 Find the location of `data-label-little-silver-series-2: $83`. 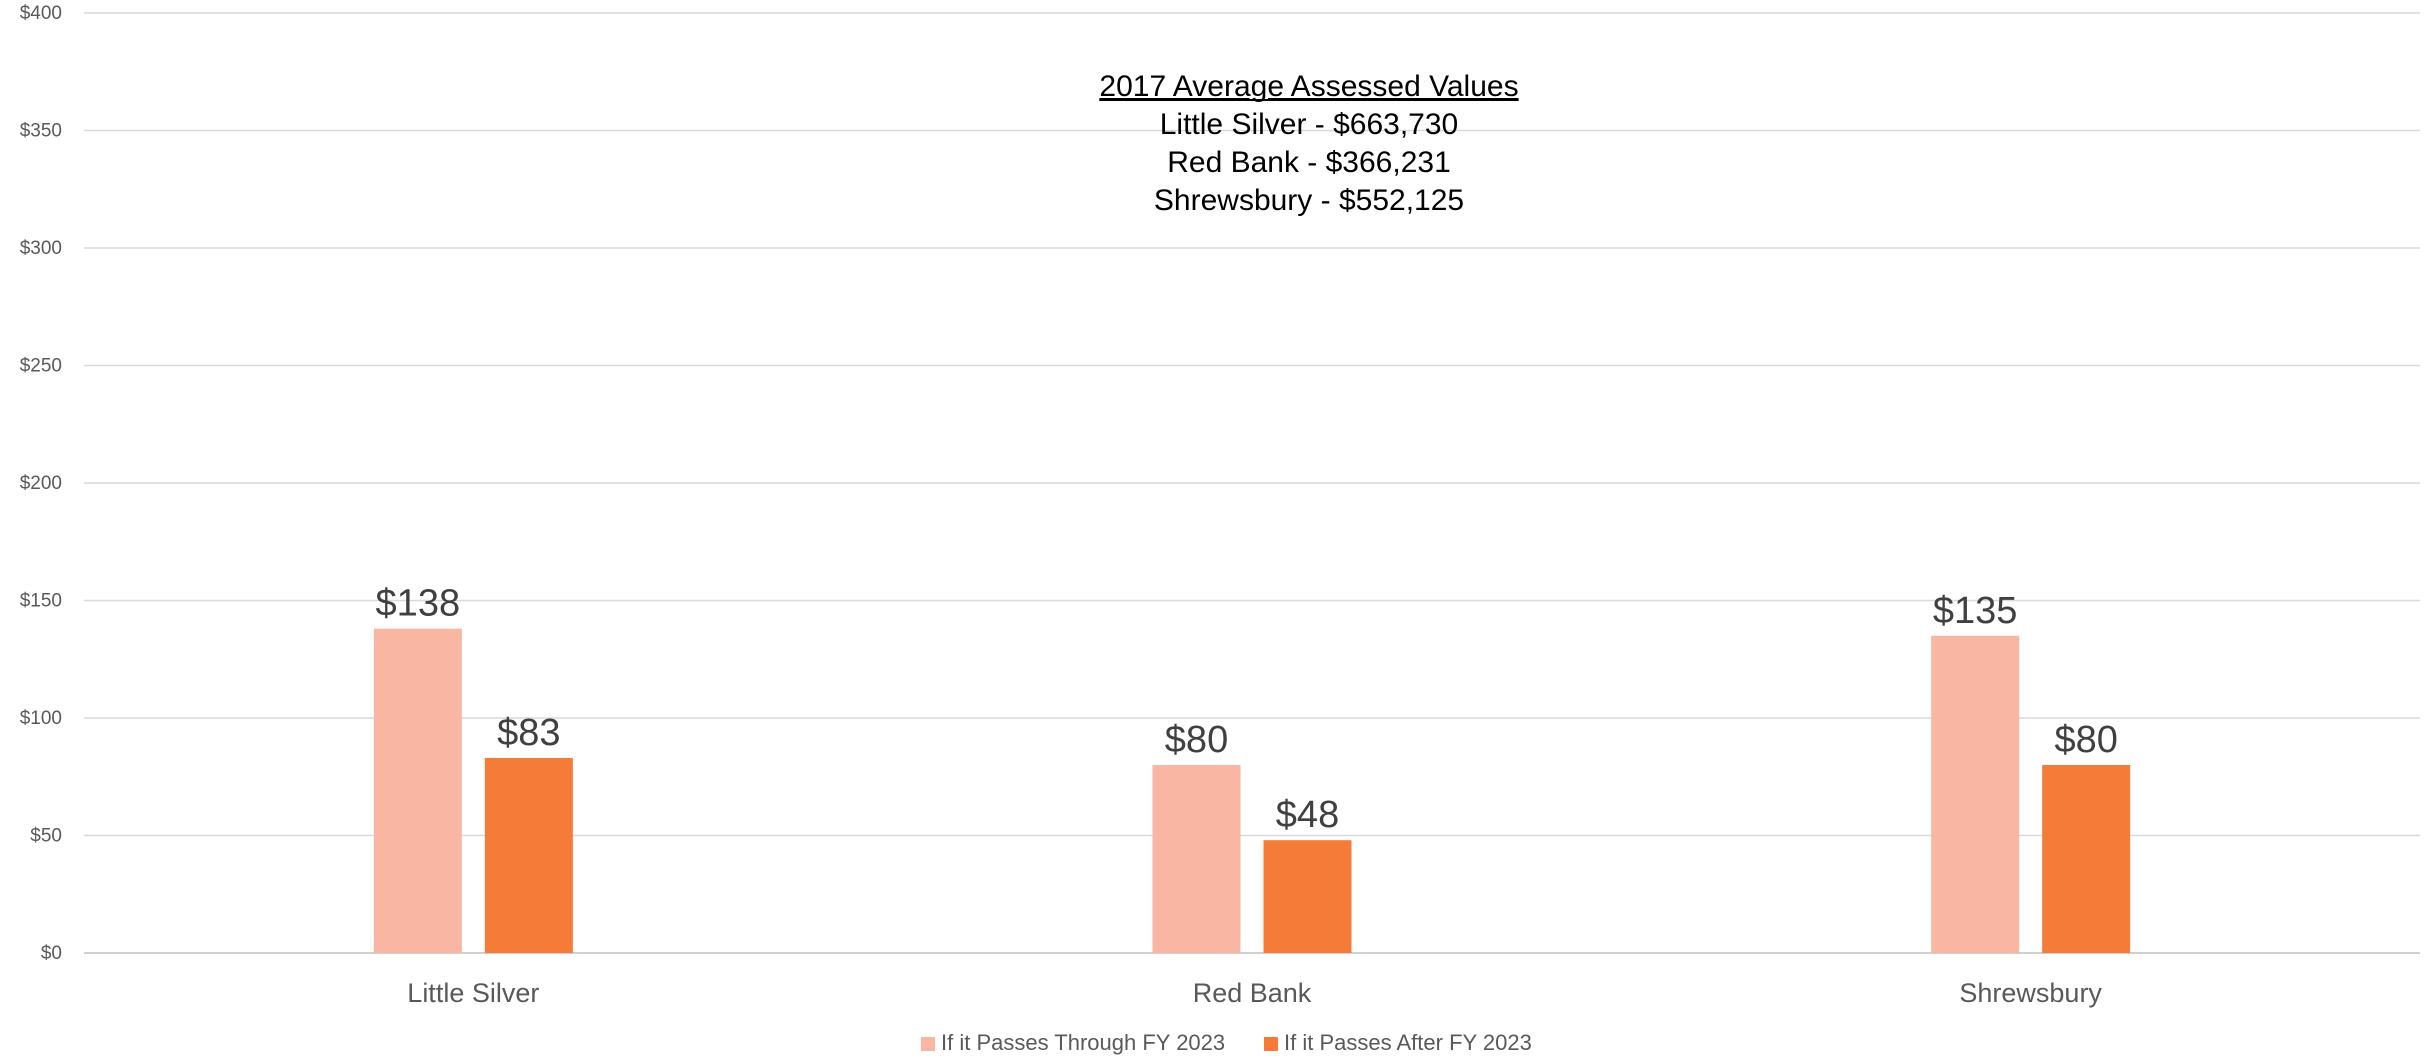

data-label-little-silver-series-2: $83 is located at coordinates (528, 733).